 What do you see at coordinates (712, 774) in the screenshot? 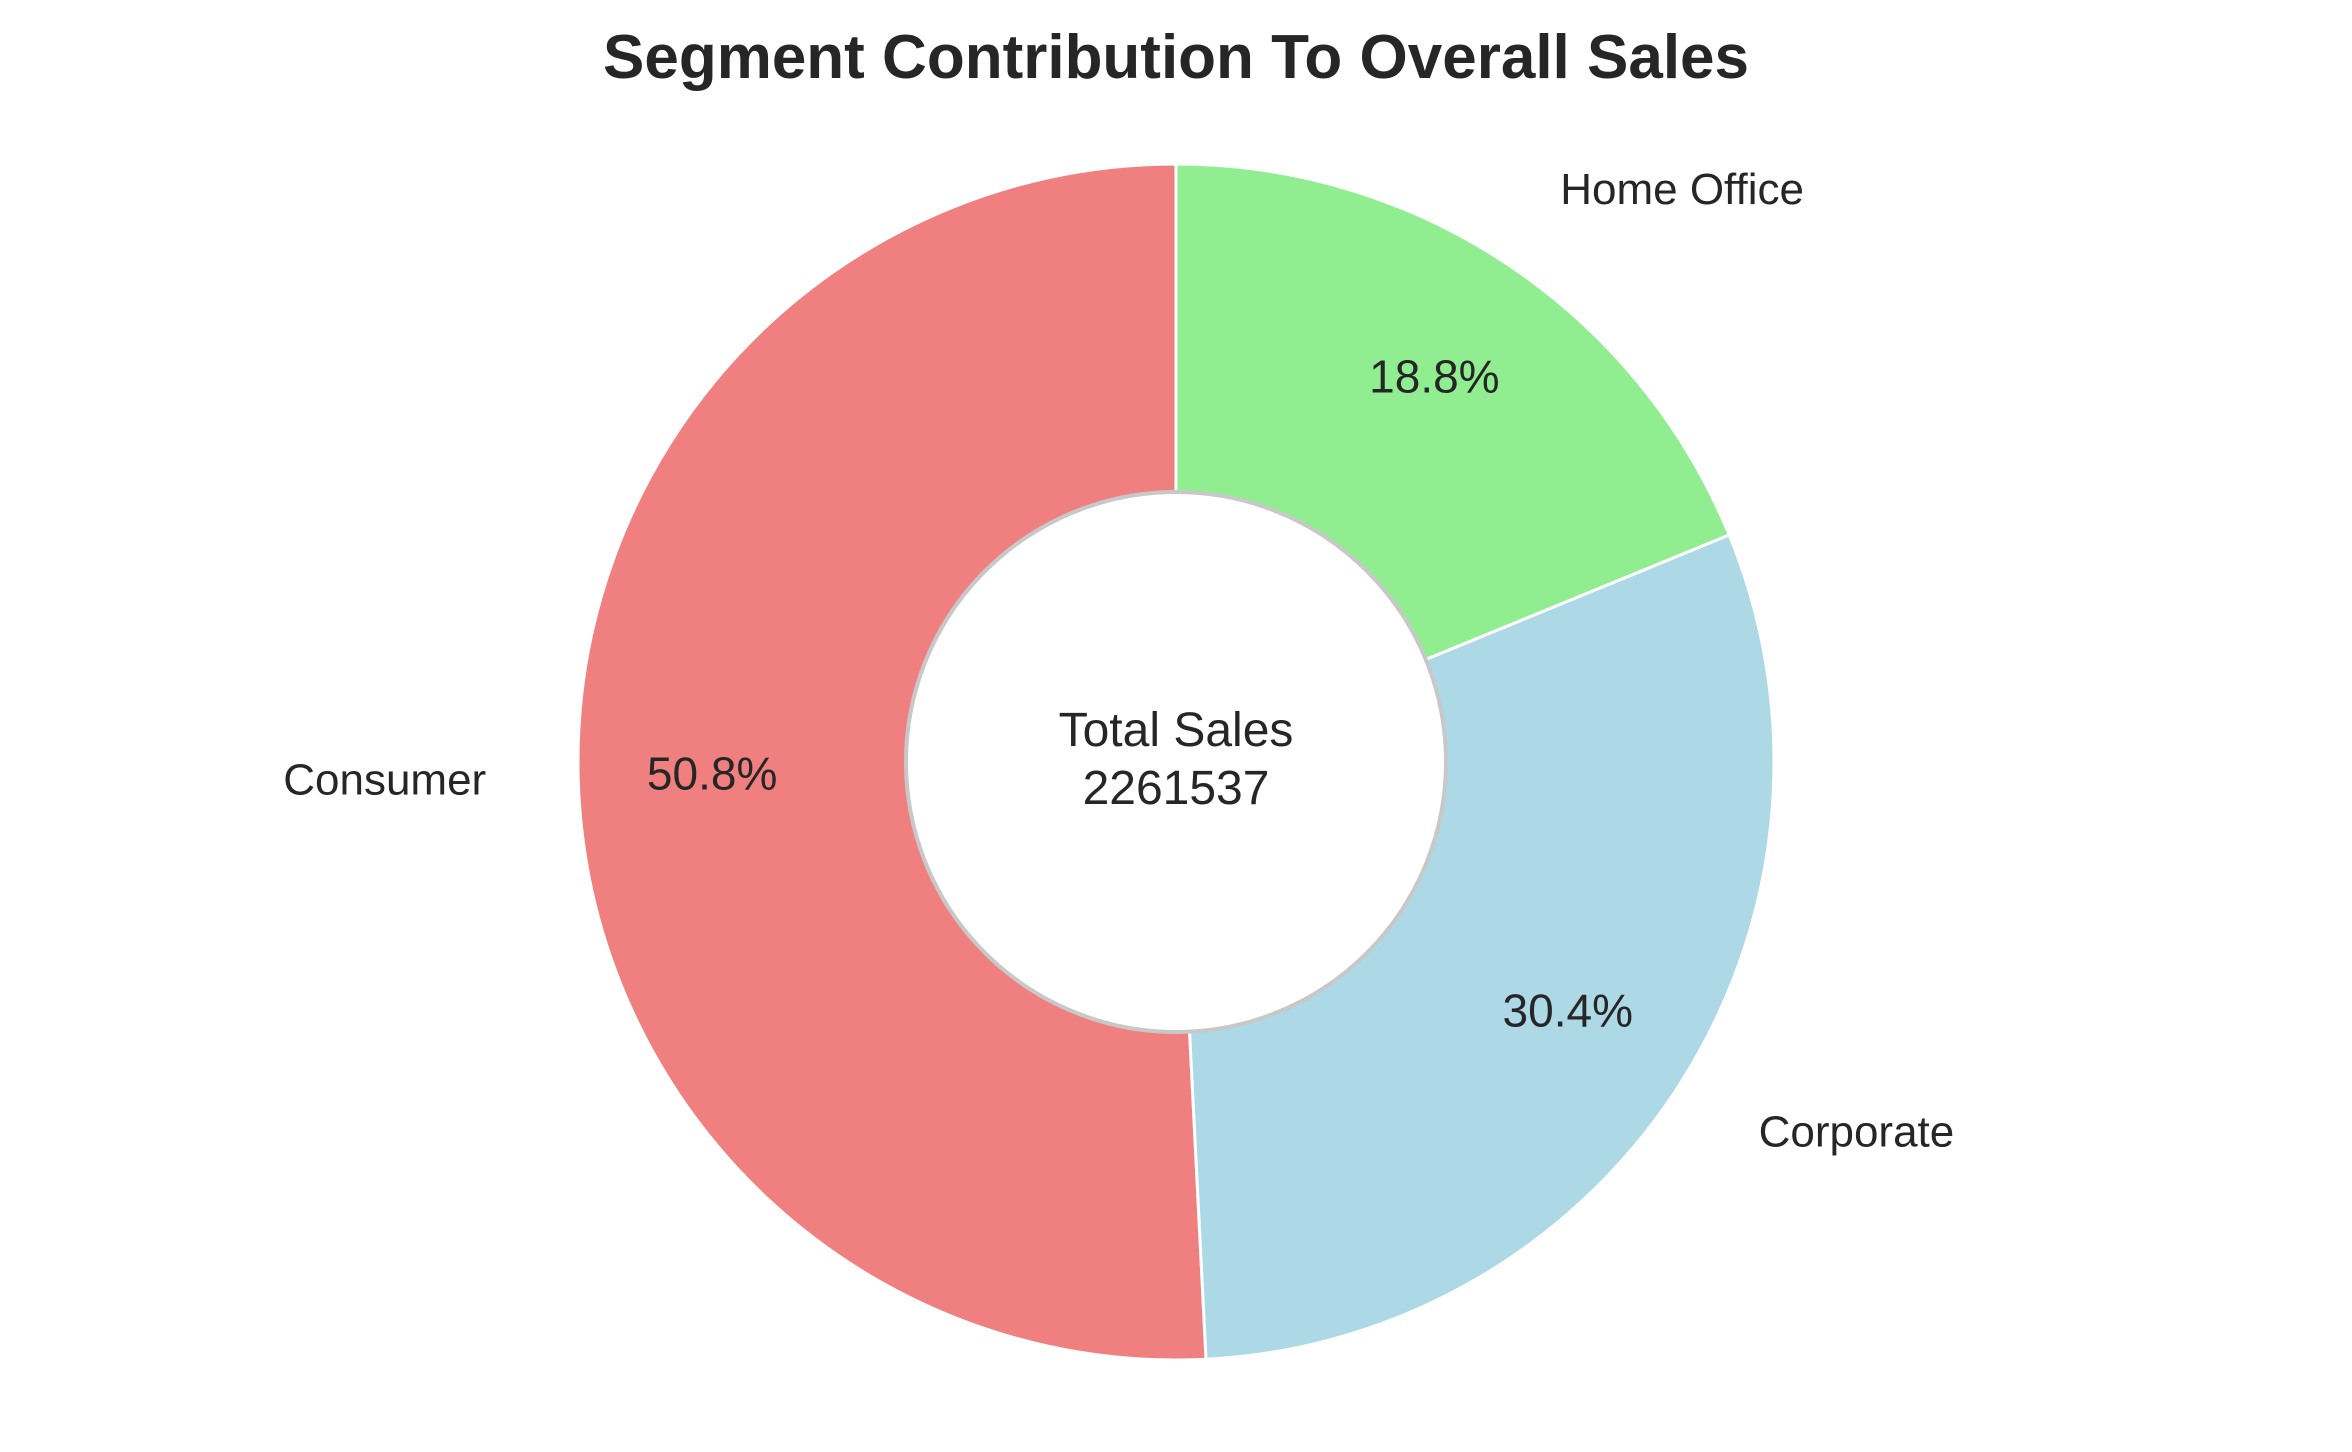
I see `percent-label: 50.8%` at bounding box center [712, 774].